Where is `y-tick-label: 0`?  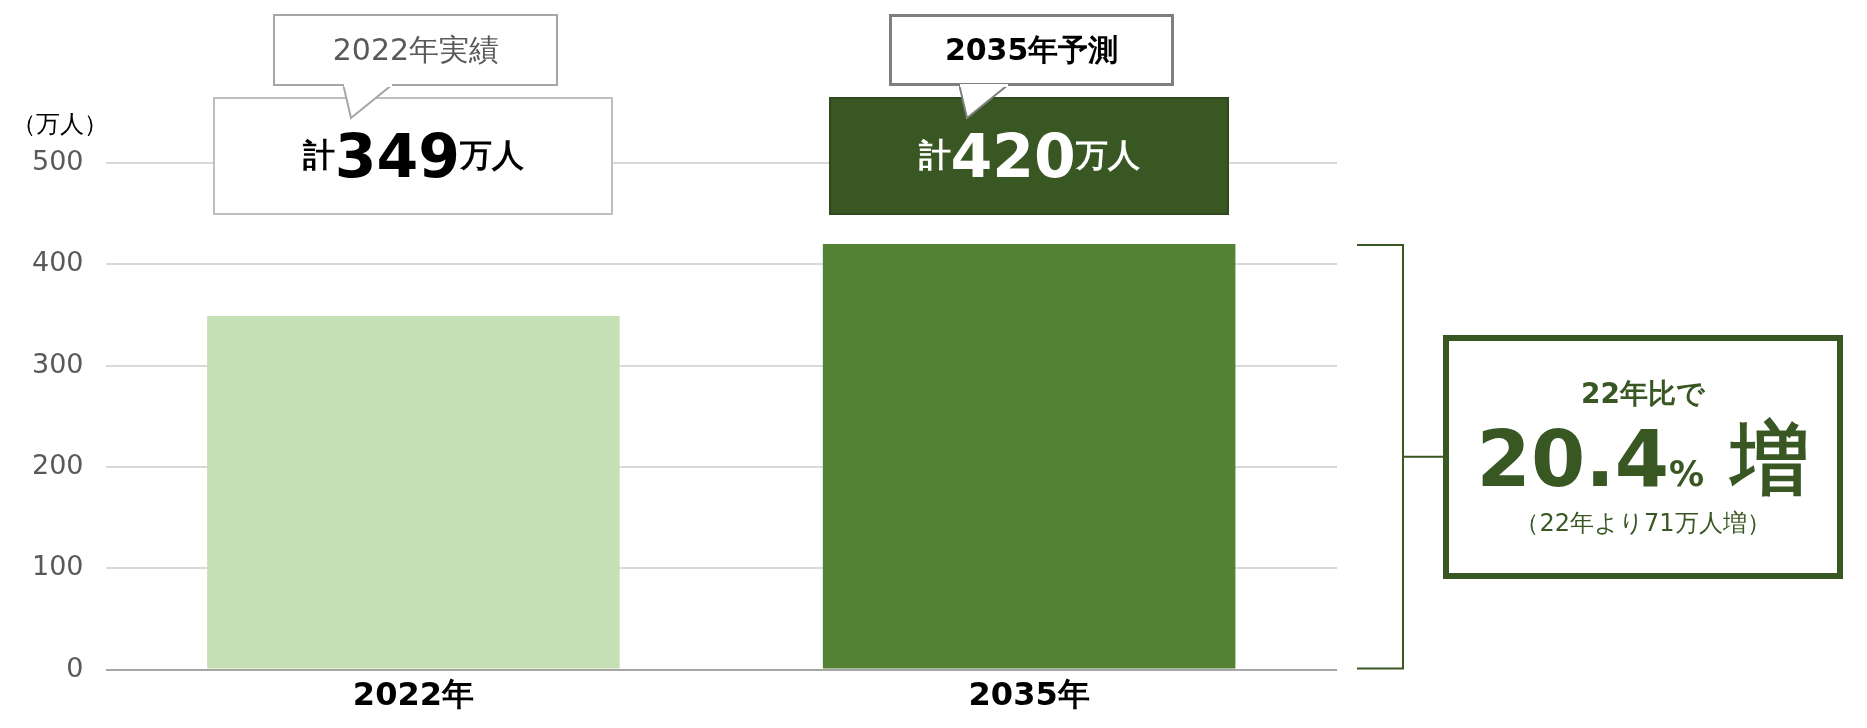 y-tick-label: 0 is located at coordinates (75, 667).